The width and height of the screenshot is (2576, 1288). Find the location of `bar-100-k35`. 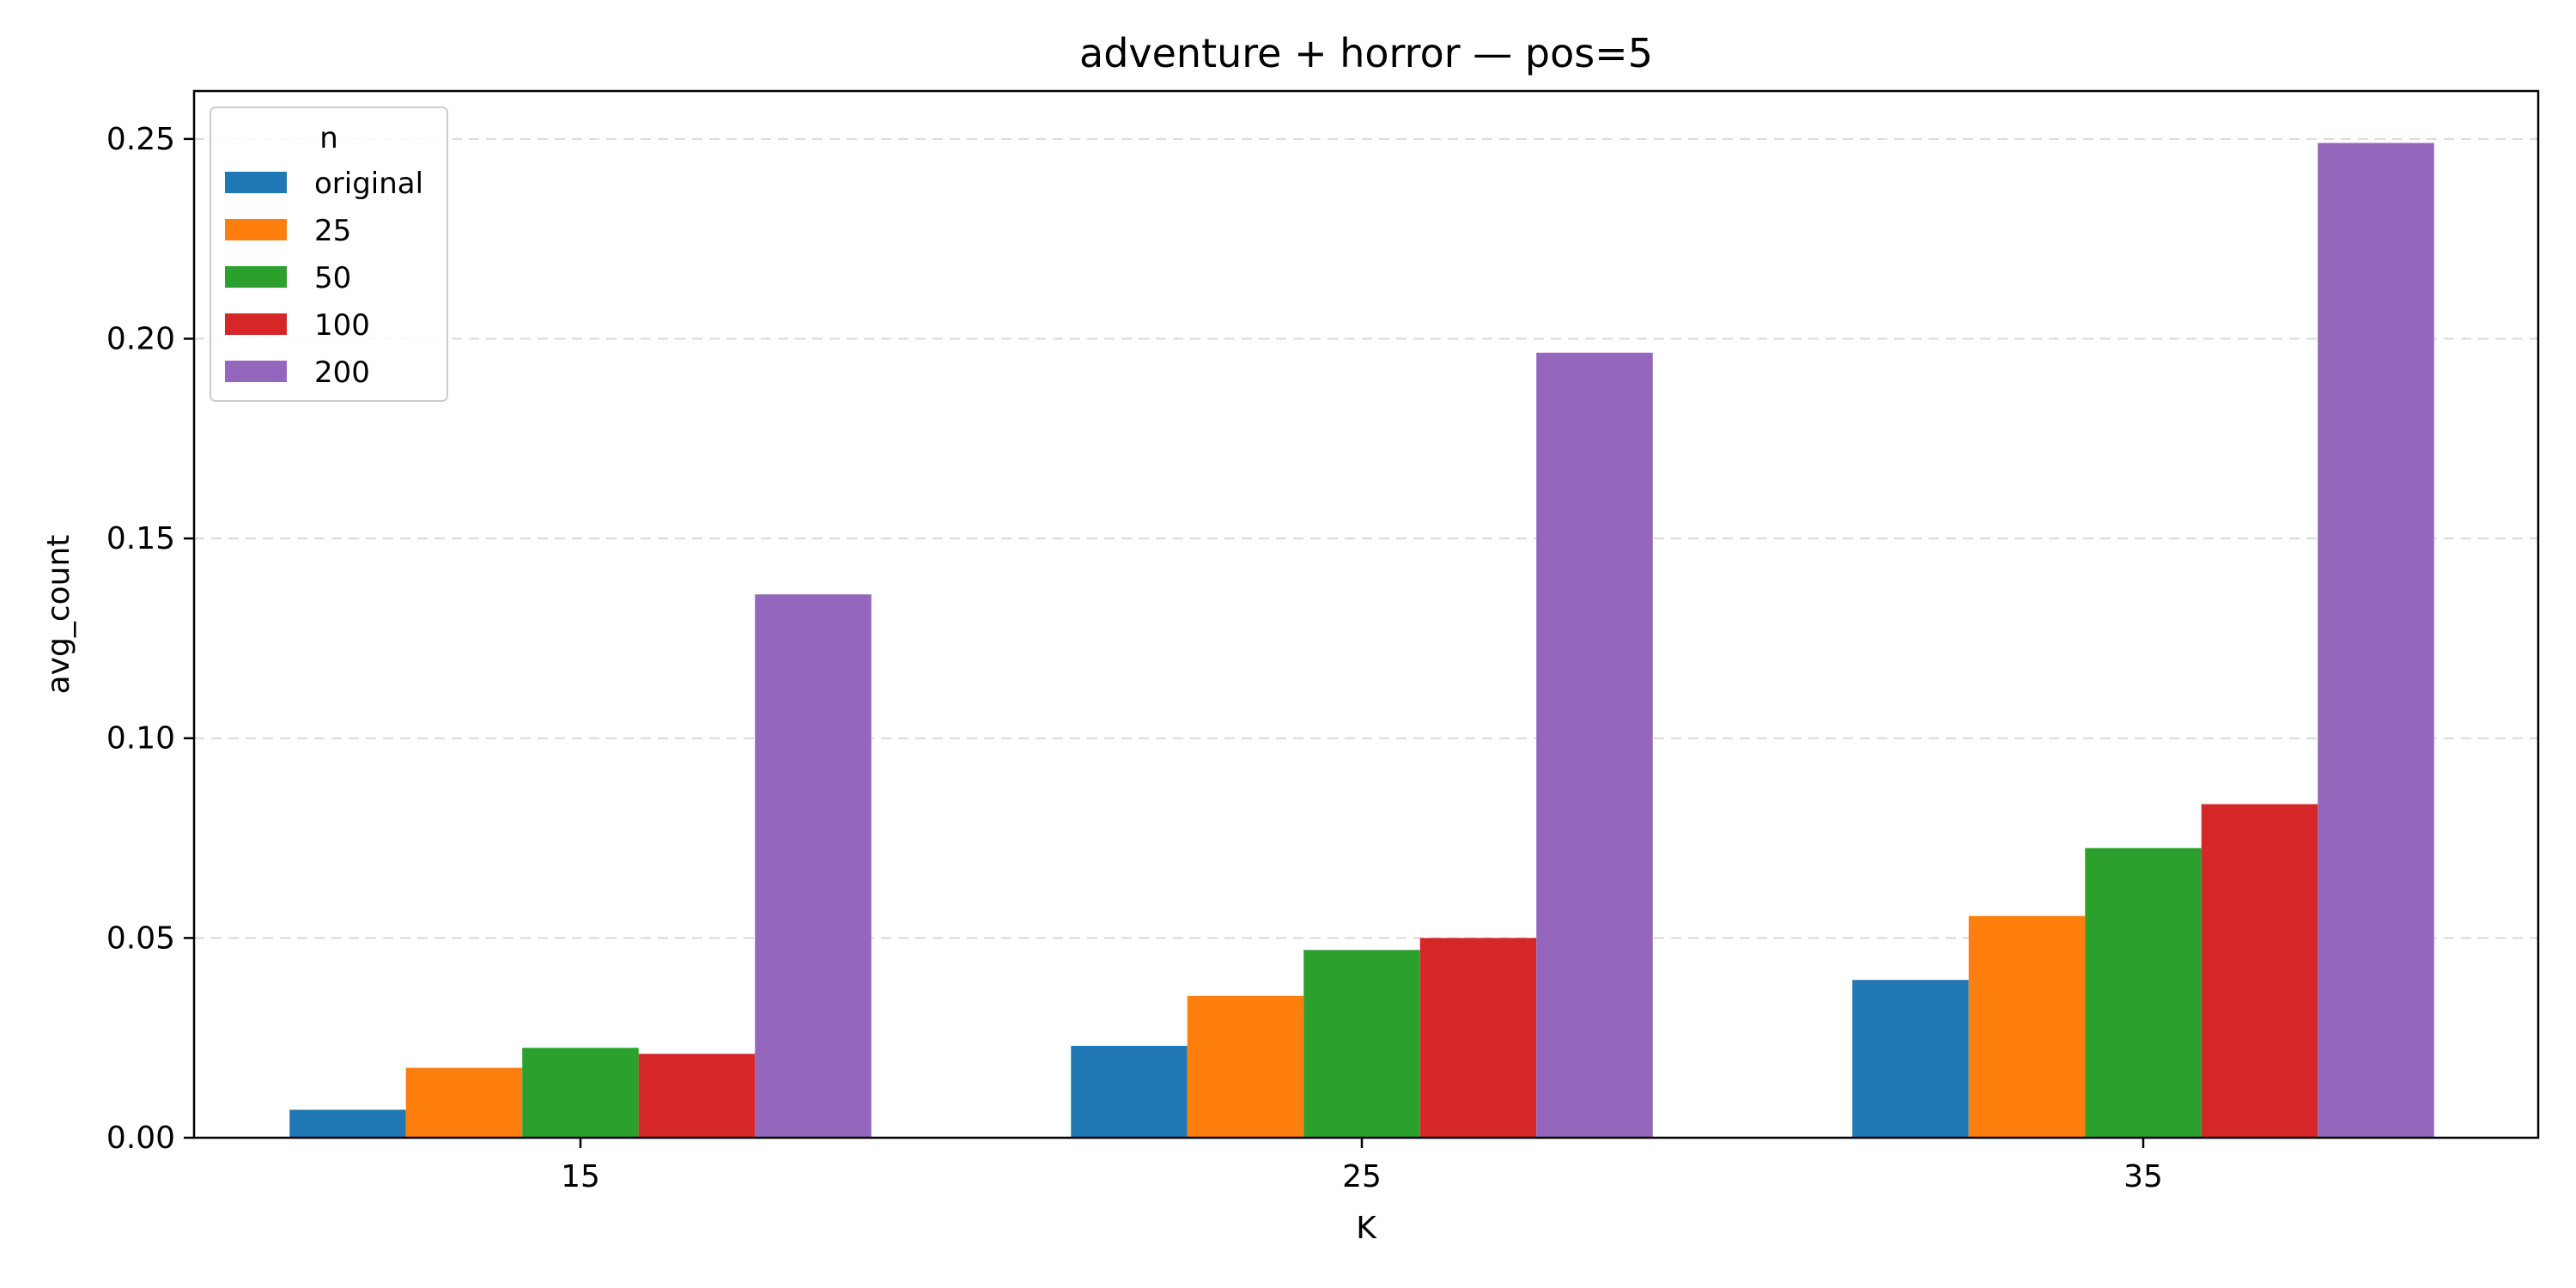

bar-100-k35 is located at coordinates (2259, 971).